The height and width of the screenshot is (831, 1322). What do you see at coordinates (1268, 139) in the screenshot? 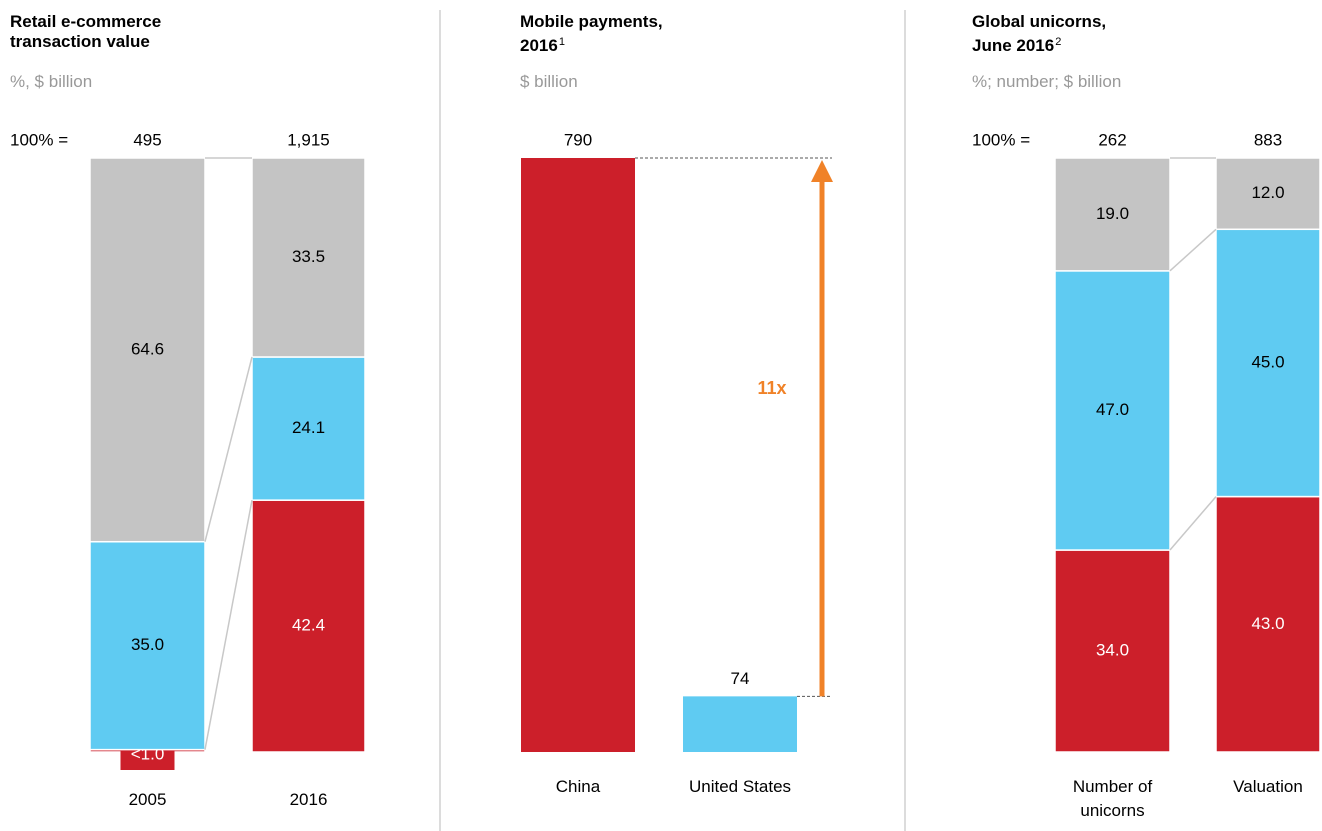
I see `total-label: 883` at bounding box center [1268, 139].